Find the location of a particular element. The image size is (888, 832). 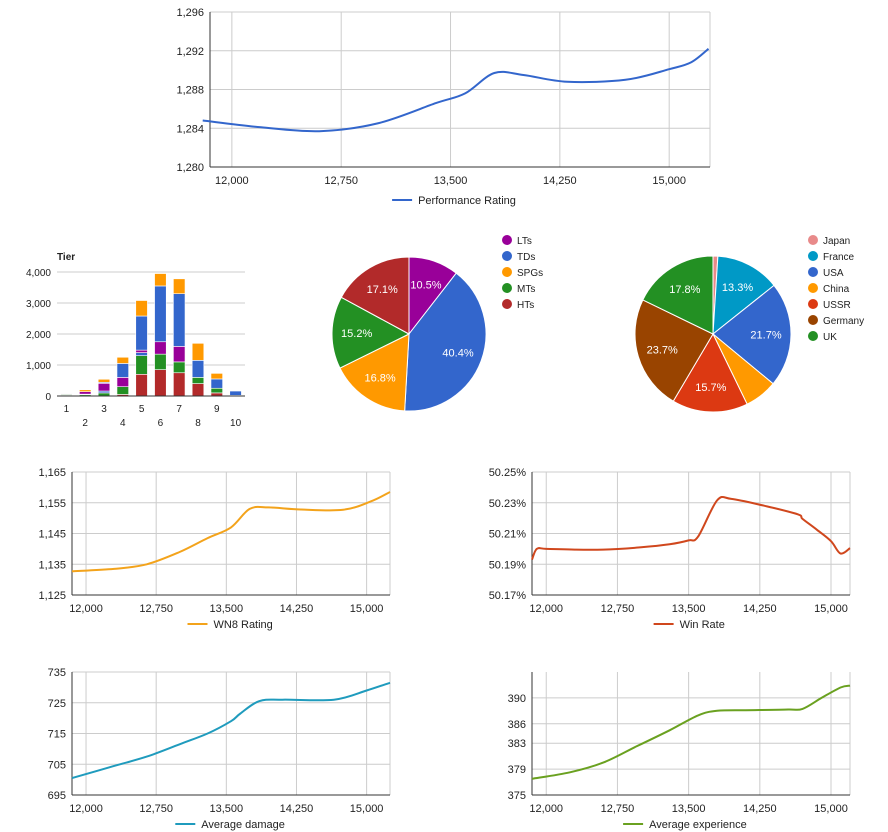

x-tick-label: 2 is located at coordinates (85, 423).